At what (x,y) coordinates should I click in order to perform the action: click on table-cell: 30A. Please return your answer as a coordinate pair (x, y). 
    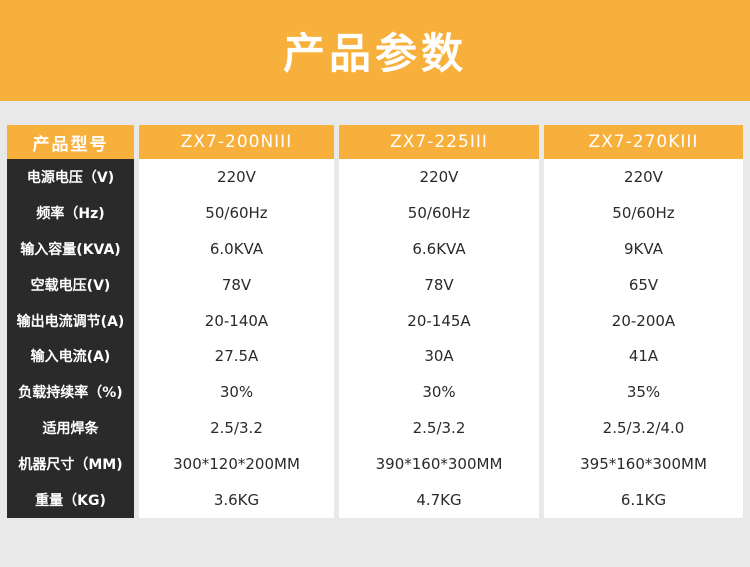
    Looking at the image, I should click on (439, 356).